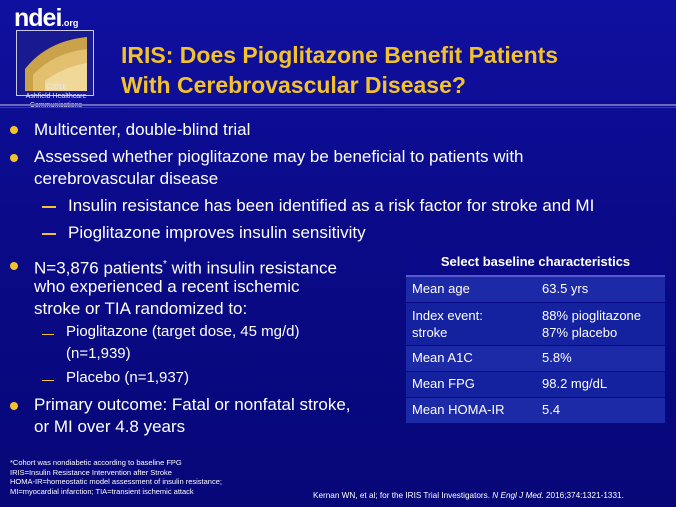  What do you see at coordinates (442, 357) in the screenshot?
I see `table-cell-label: Mean A1C` at bounding box center [442, 357].